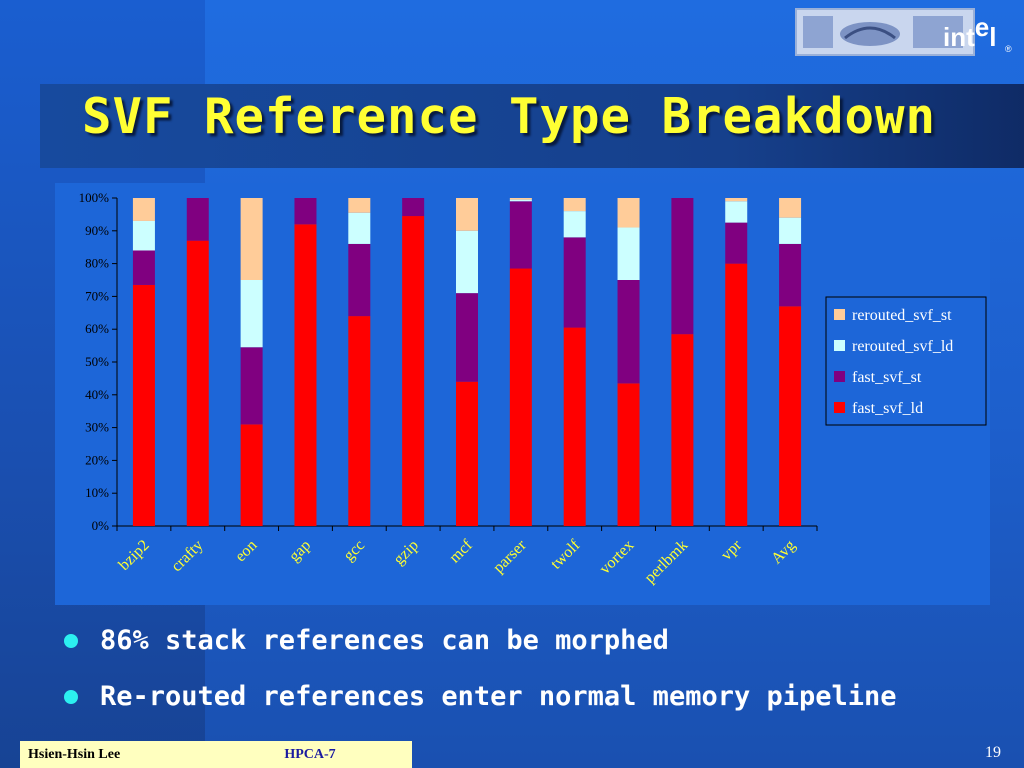 This screenshot has width=1024, height=768. What do you see at coordinates (666, 562) in the screenshot?
I see `category-label: perlbmk` at bounding box center [666, 562].